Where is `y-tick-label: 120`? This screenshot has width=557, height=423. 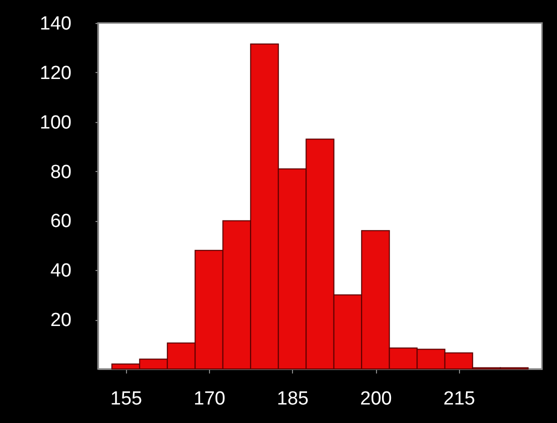
y-tick-label: 120 is located at coordinates (56, 73).